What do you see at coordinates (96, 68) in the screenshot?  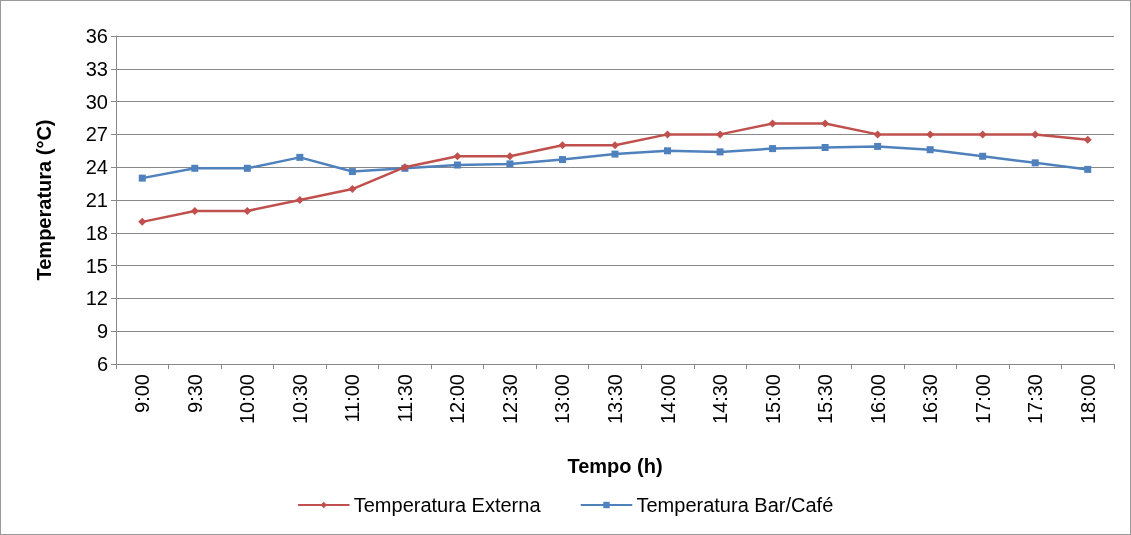 I see `y-tick-label: 33` at bounding box center [96, 68].